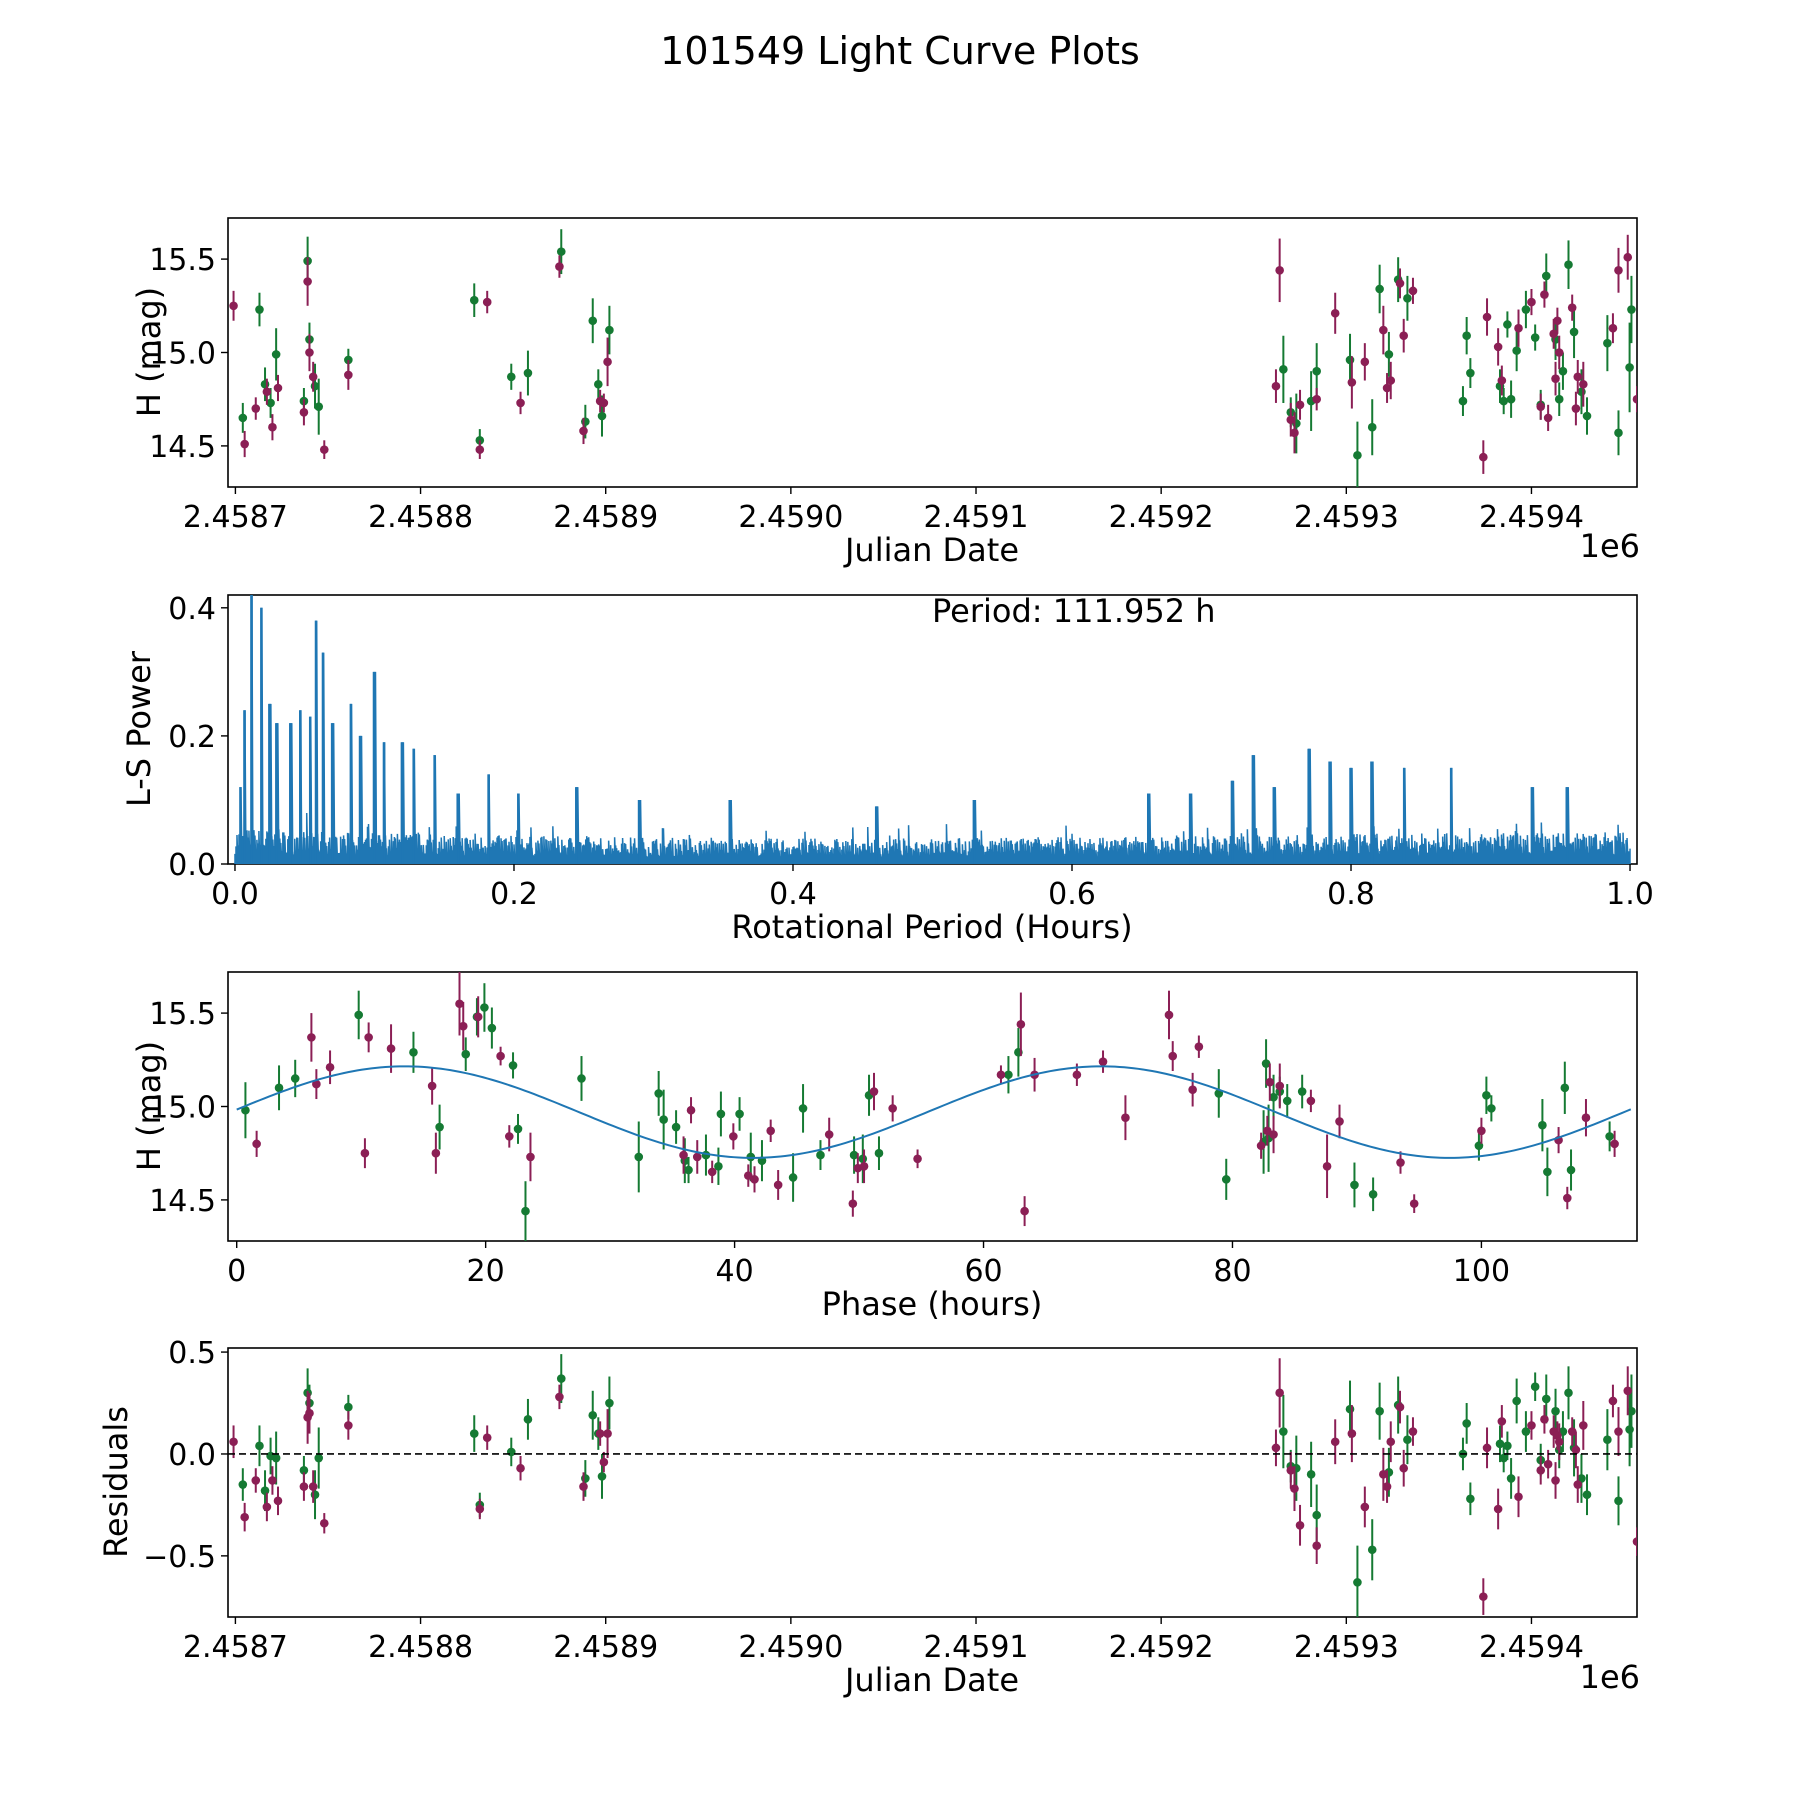 Image resolution: width=1800 pixels, height=1800 pixels. Describe the element at coordinates (235, 517) in the screenshot. I see `lightcurve-xtick-label: 2.4587` at that location.